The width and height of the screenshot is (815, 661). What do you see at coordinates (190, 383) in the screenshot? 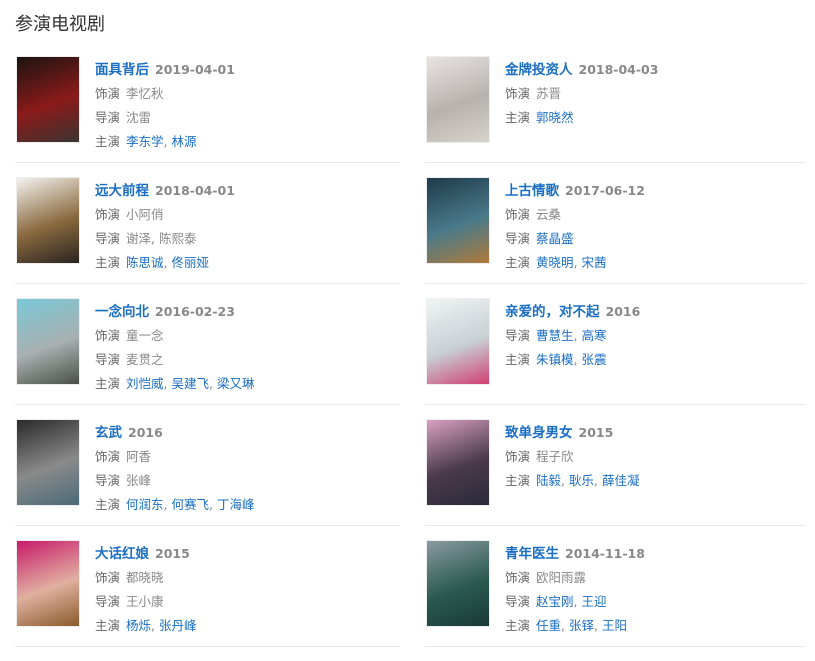
I see `person-link: 吴建飞` at bounding box center [190, 383].